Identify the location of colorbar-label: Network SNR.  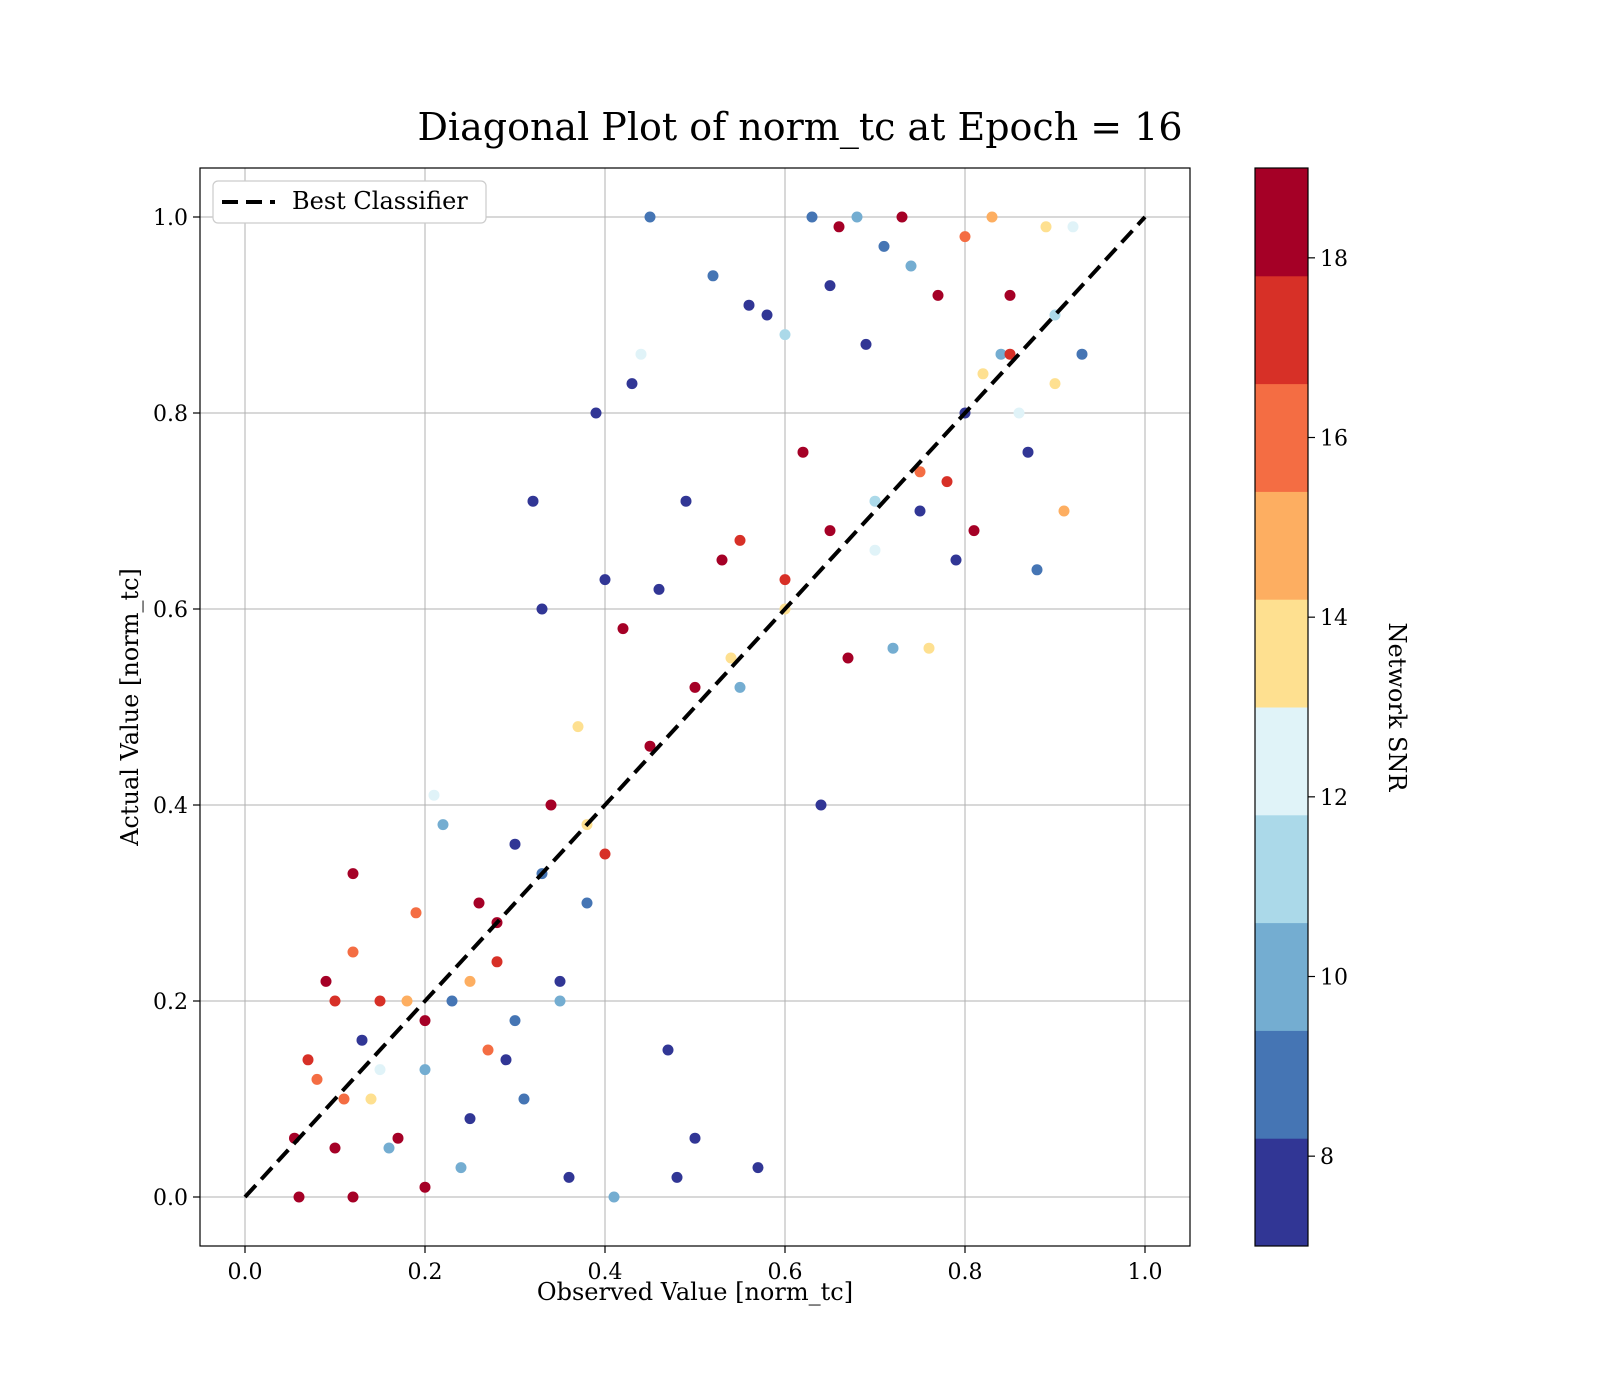
(1397, 708).